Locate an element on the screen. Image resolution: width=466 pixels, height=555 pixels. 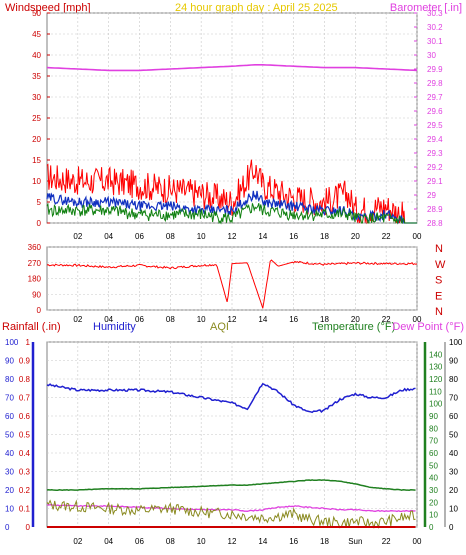
humidity-y-tick-label: 60 is located at coordinates (9, 416).